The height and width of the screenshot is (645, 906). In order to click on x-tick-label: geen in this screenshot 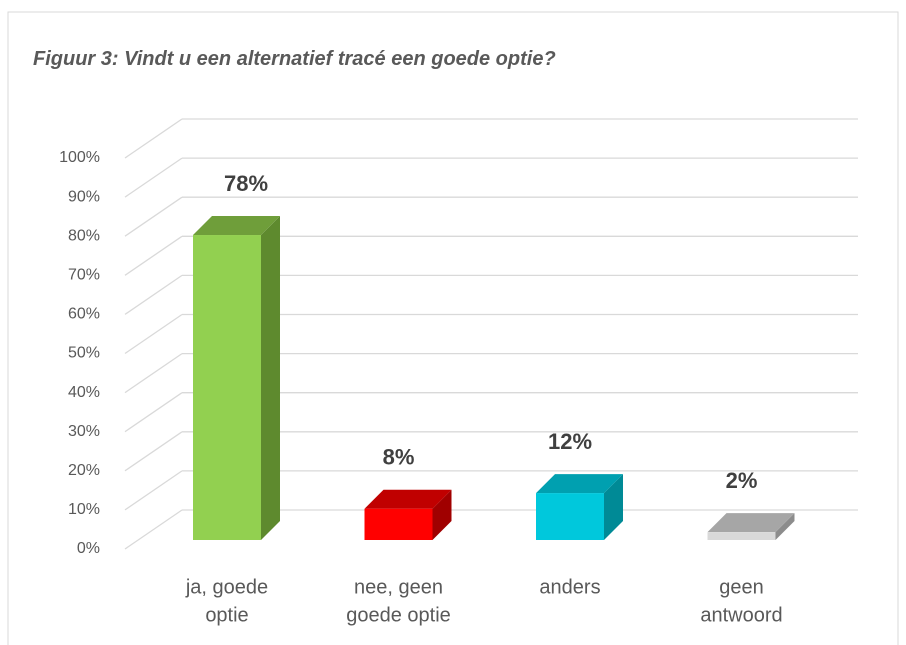, I will do `click(741, 587)`.